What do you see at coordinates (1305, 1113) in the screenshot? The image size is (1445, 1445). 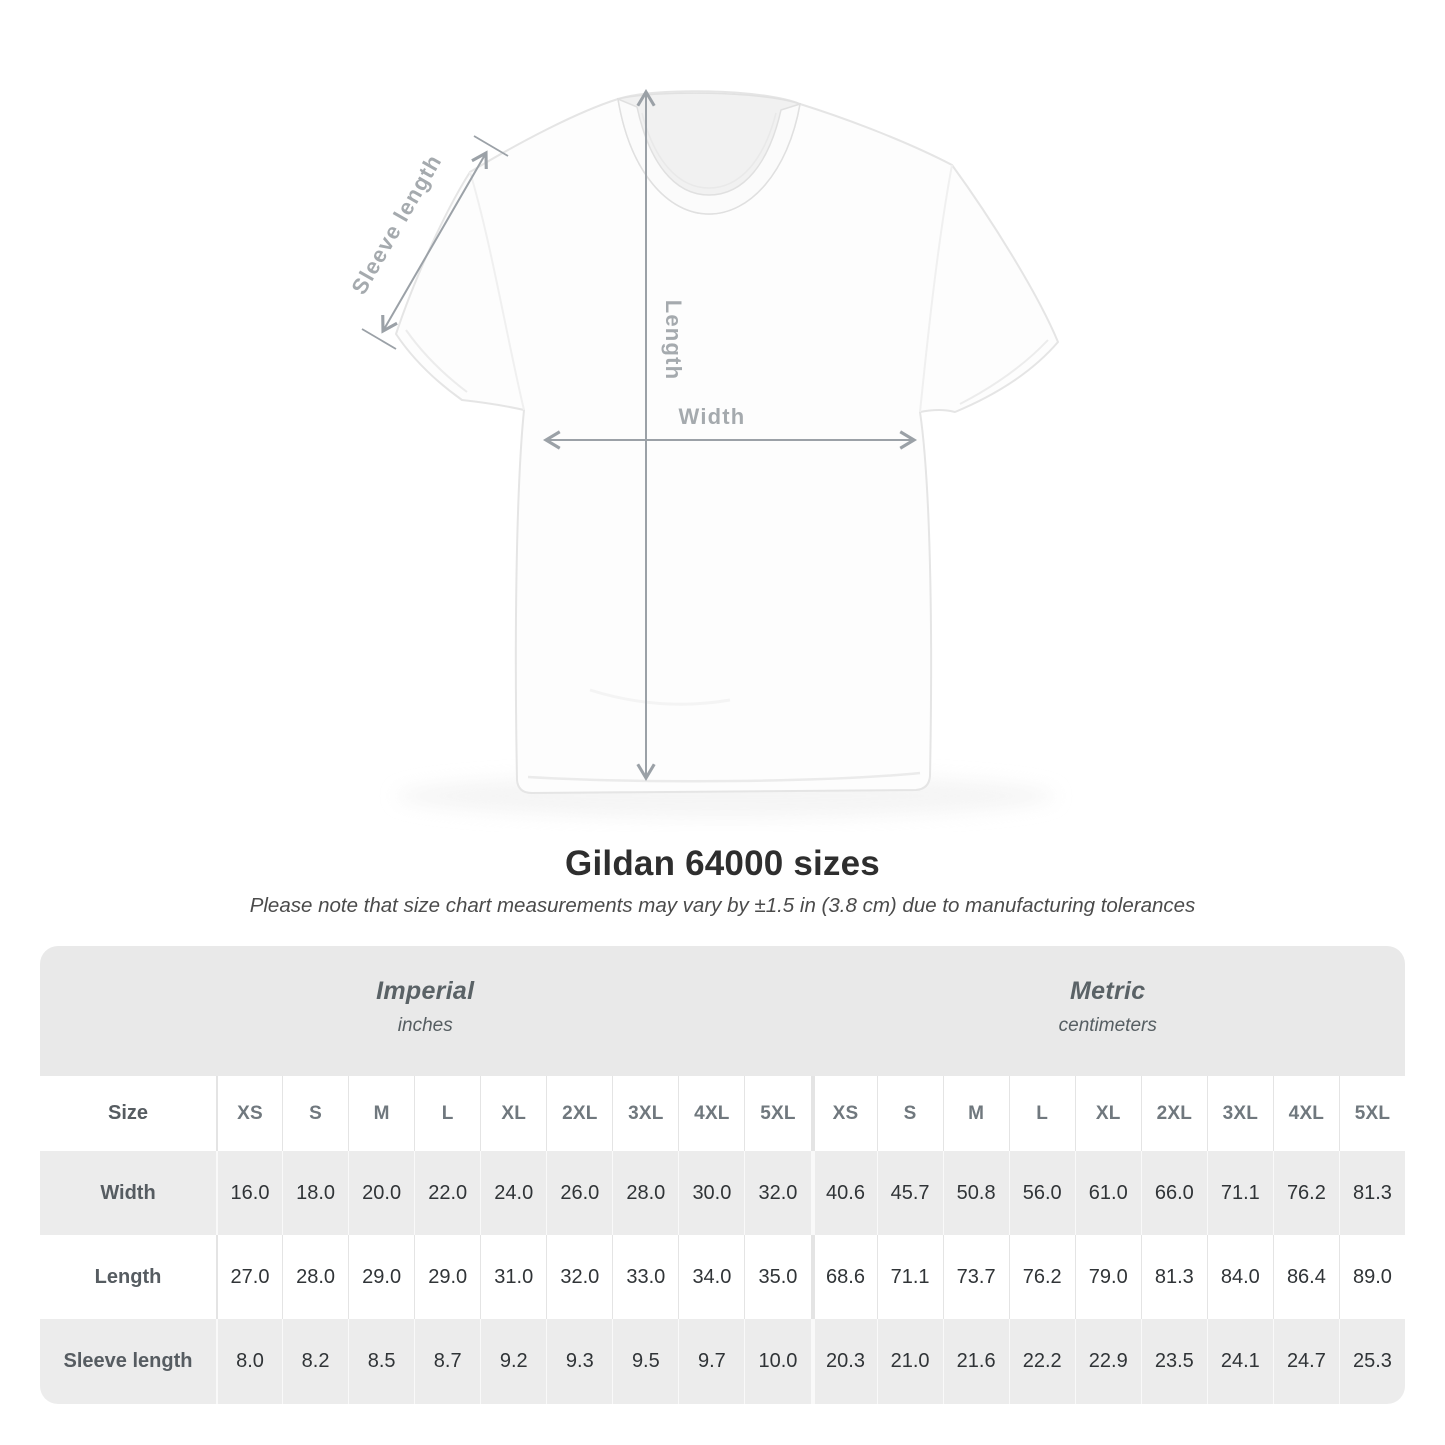 I see `size-col-metric-4xl: 4XL` at bounding box center [1305, 1113].